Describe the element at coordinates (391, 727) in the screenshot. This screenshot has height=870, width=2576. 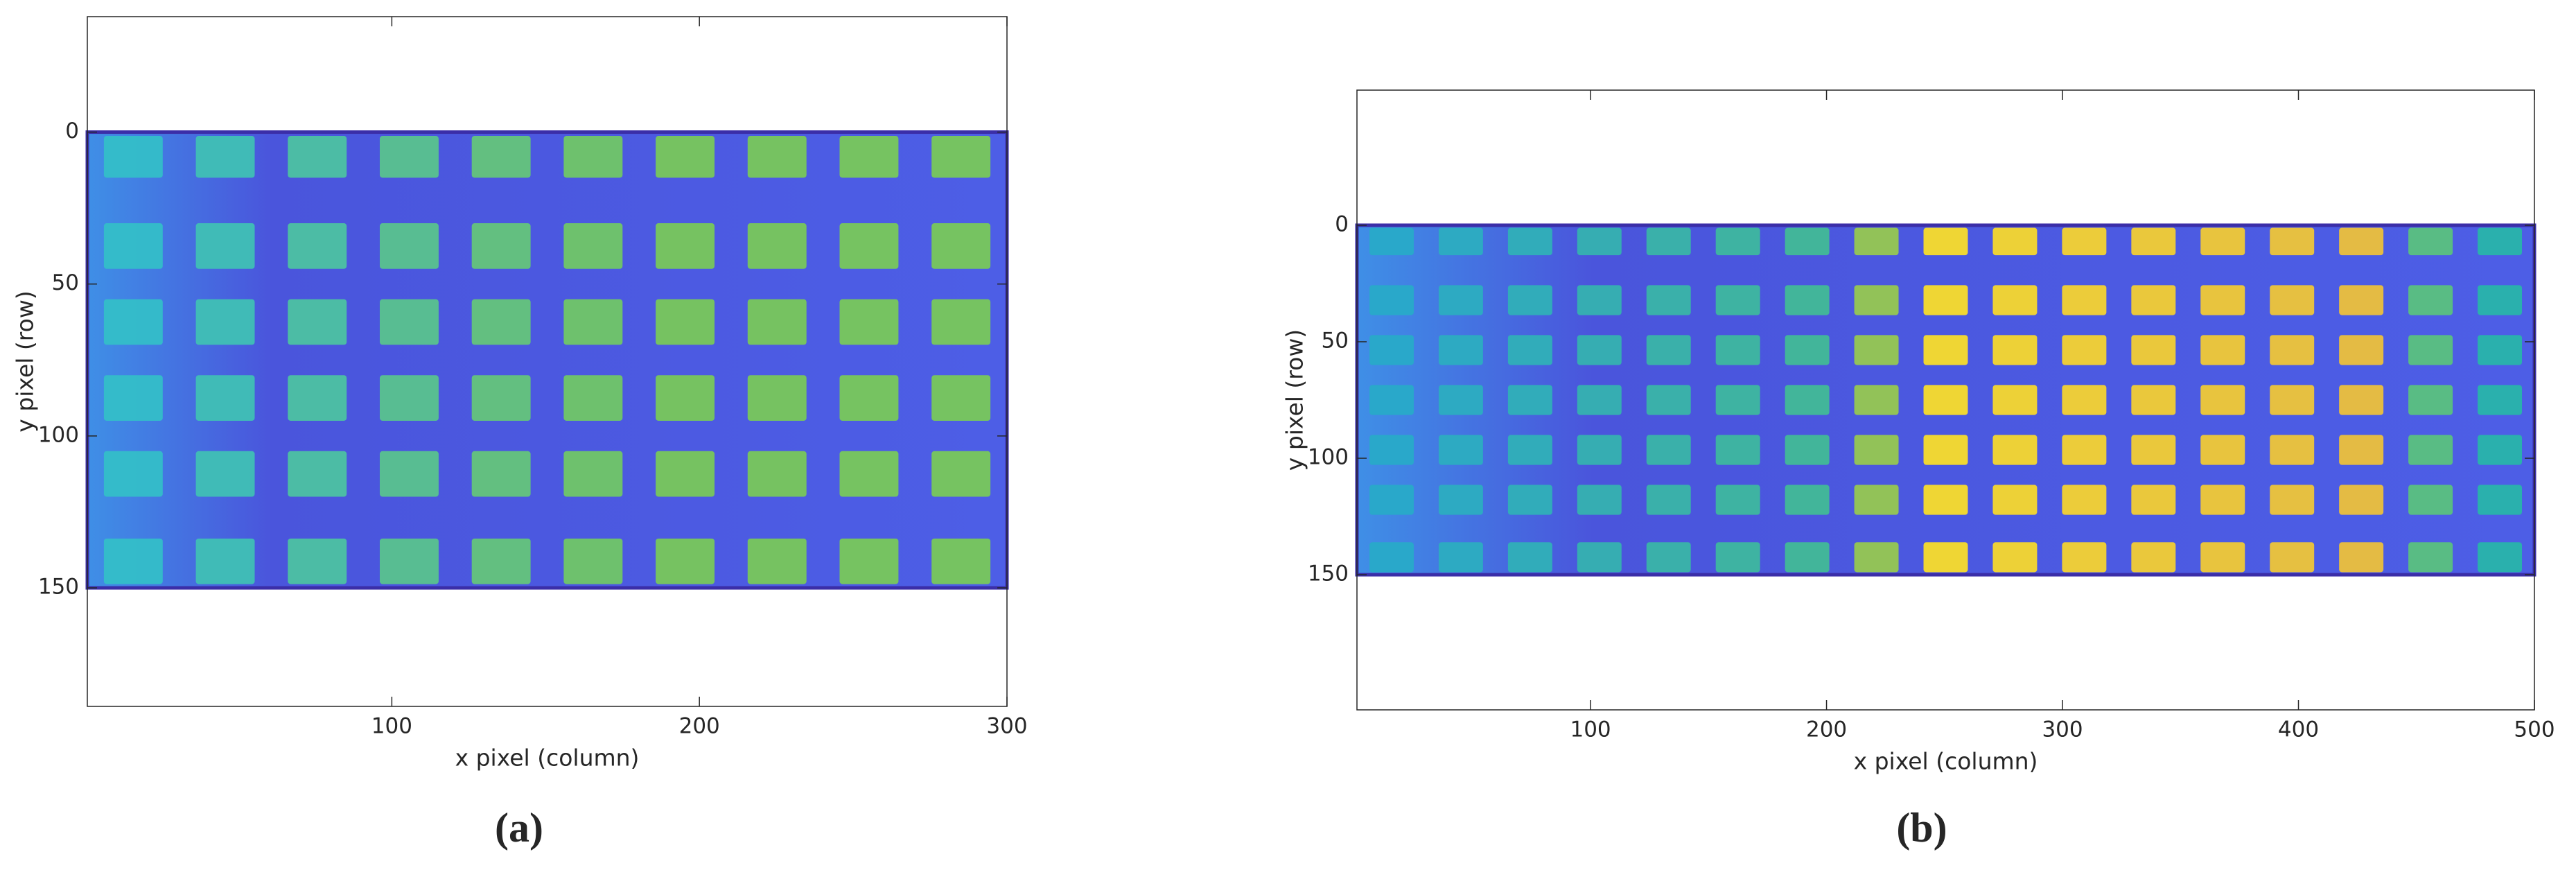
I see `x-tick-label: 100` at that location.